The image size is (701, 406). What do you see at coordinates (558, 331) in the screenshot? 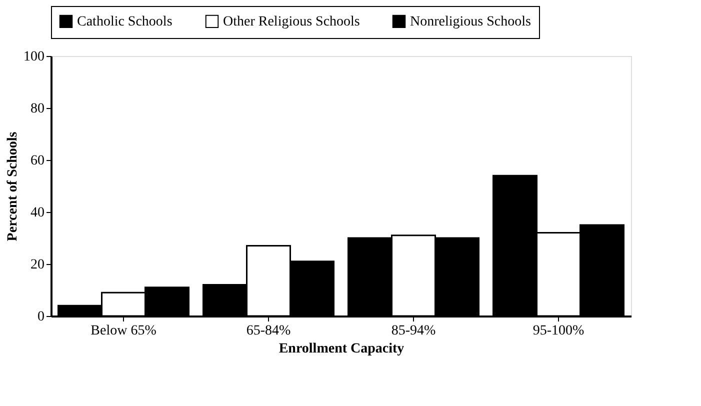
I see `x-tick-label: 95-100%` at bounding box center [558, 331].